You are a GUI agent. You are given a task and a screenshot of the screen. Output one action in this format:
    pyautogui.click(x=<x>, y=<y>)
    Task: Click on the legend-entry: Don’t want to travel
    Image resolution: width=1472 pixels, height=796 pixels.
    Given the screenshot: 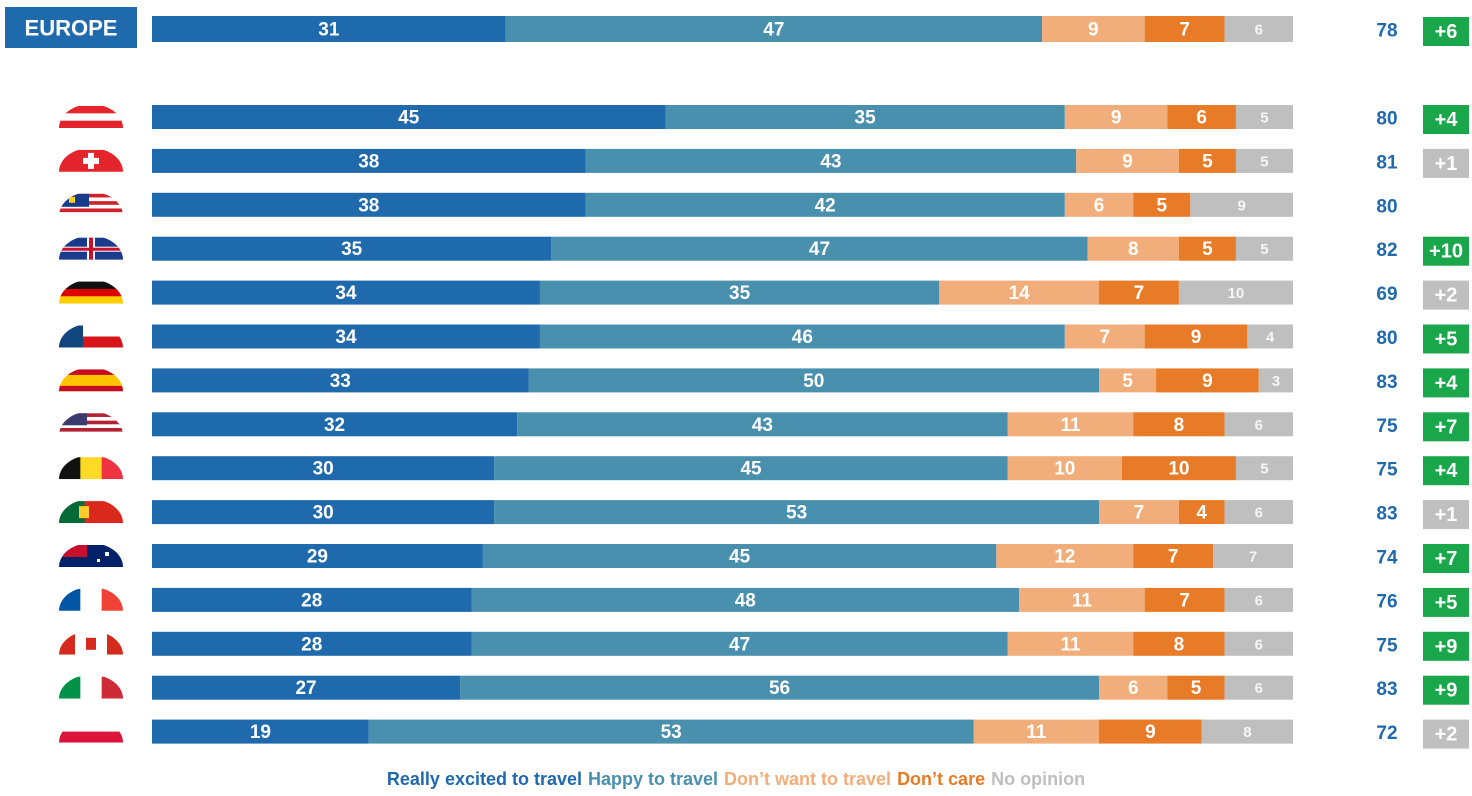 What is the action you would take?
    pyautogui.click(x=807, y=779)
    